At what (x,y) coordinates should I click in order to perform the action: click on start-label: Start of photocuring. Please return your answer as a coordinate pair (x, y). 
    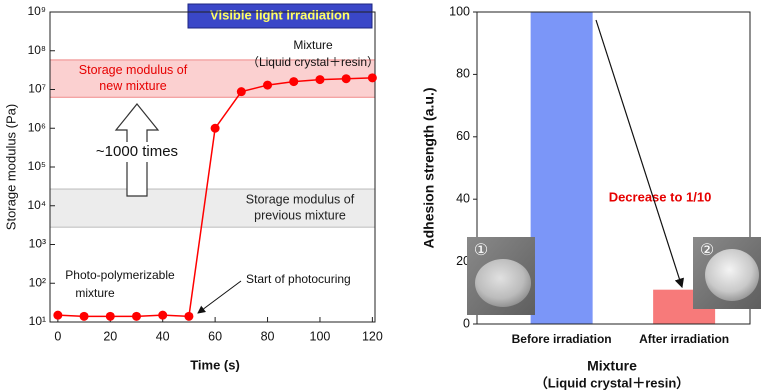
    Looking at the image, I should click on (298, 279).